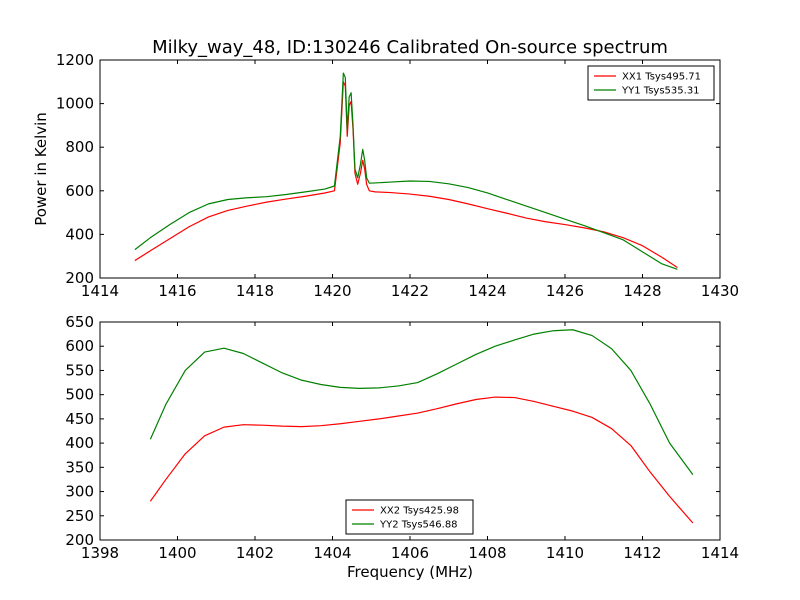 The width and height of the screenshot is (800, 600). Describe the element at coordinates (642, 553) in the screenshot. I see `x-tick-label: 1412` at that location.